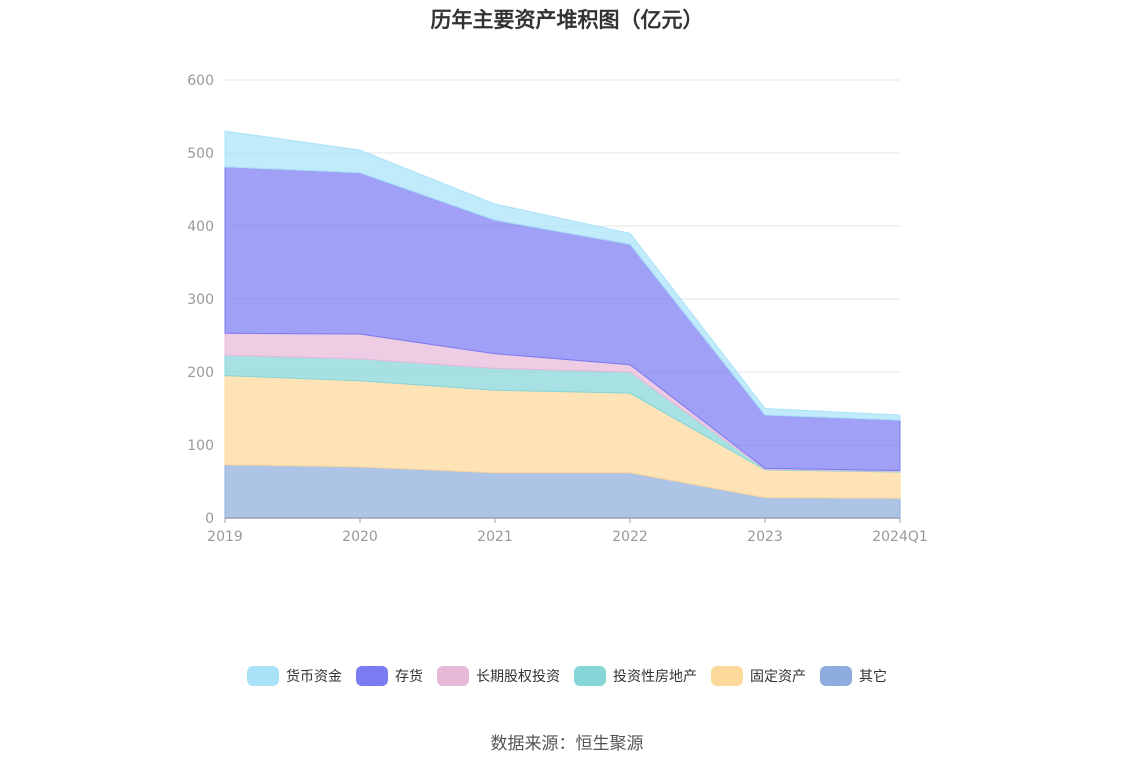 The image size is (1134, 766). I want to click on y-tick-label: 200, so click(200, 373).